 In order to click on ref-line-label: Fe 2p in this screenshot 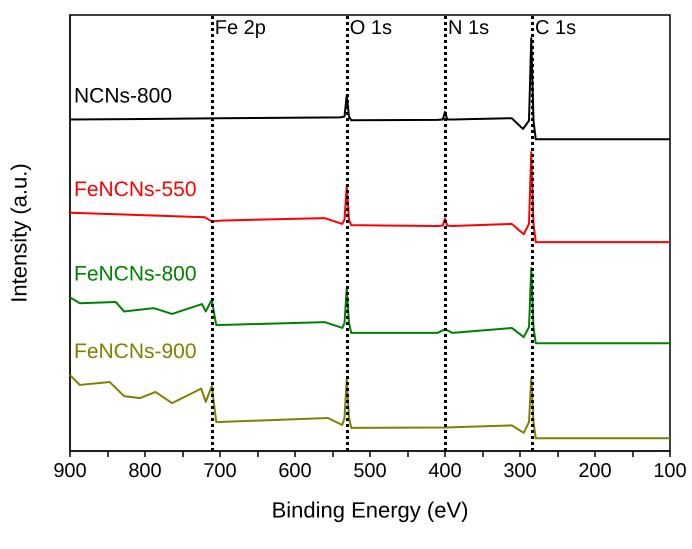, I will do `click(240, 28)`.